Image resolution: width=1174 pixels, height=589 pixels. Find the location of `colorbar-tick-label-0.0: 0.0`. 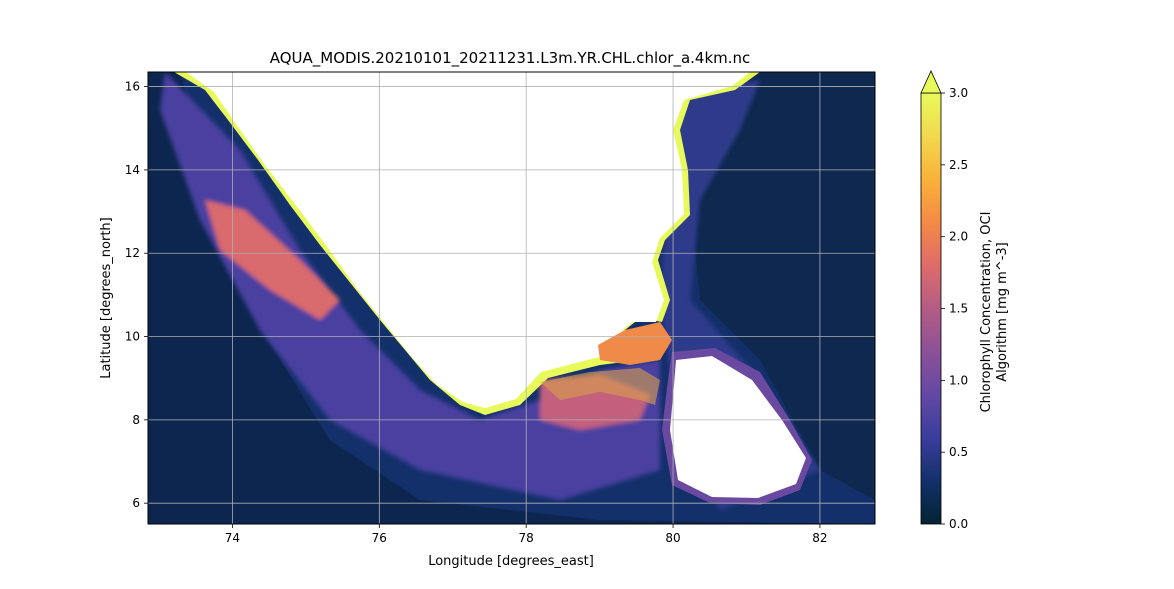

colorbar-tick-label-0.0: 0.0 is located at coordinates (958, 524).